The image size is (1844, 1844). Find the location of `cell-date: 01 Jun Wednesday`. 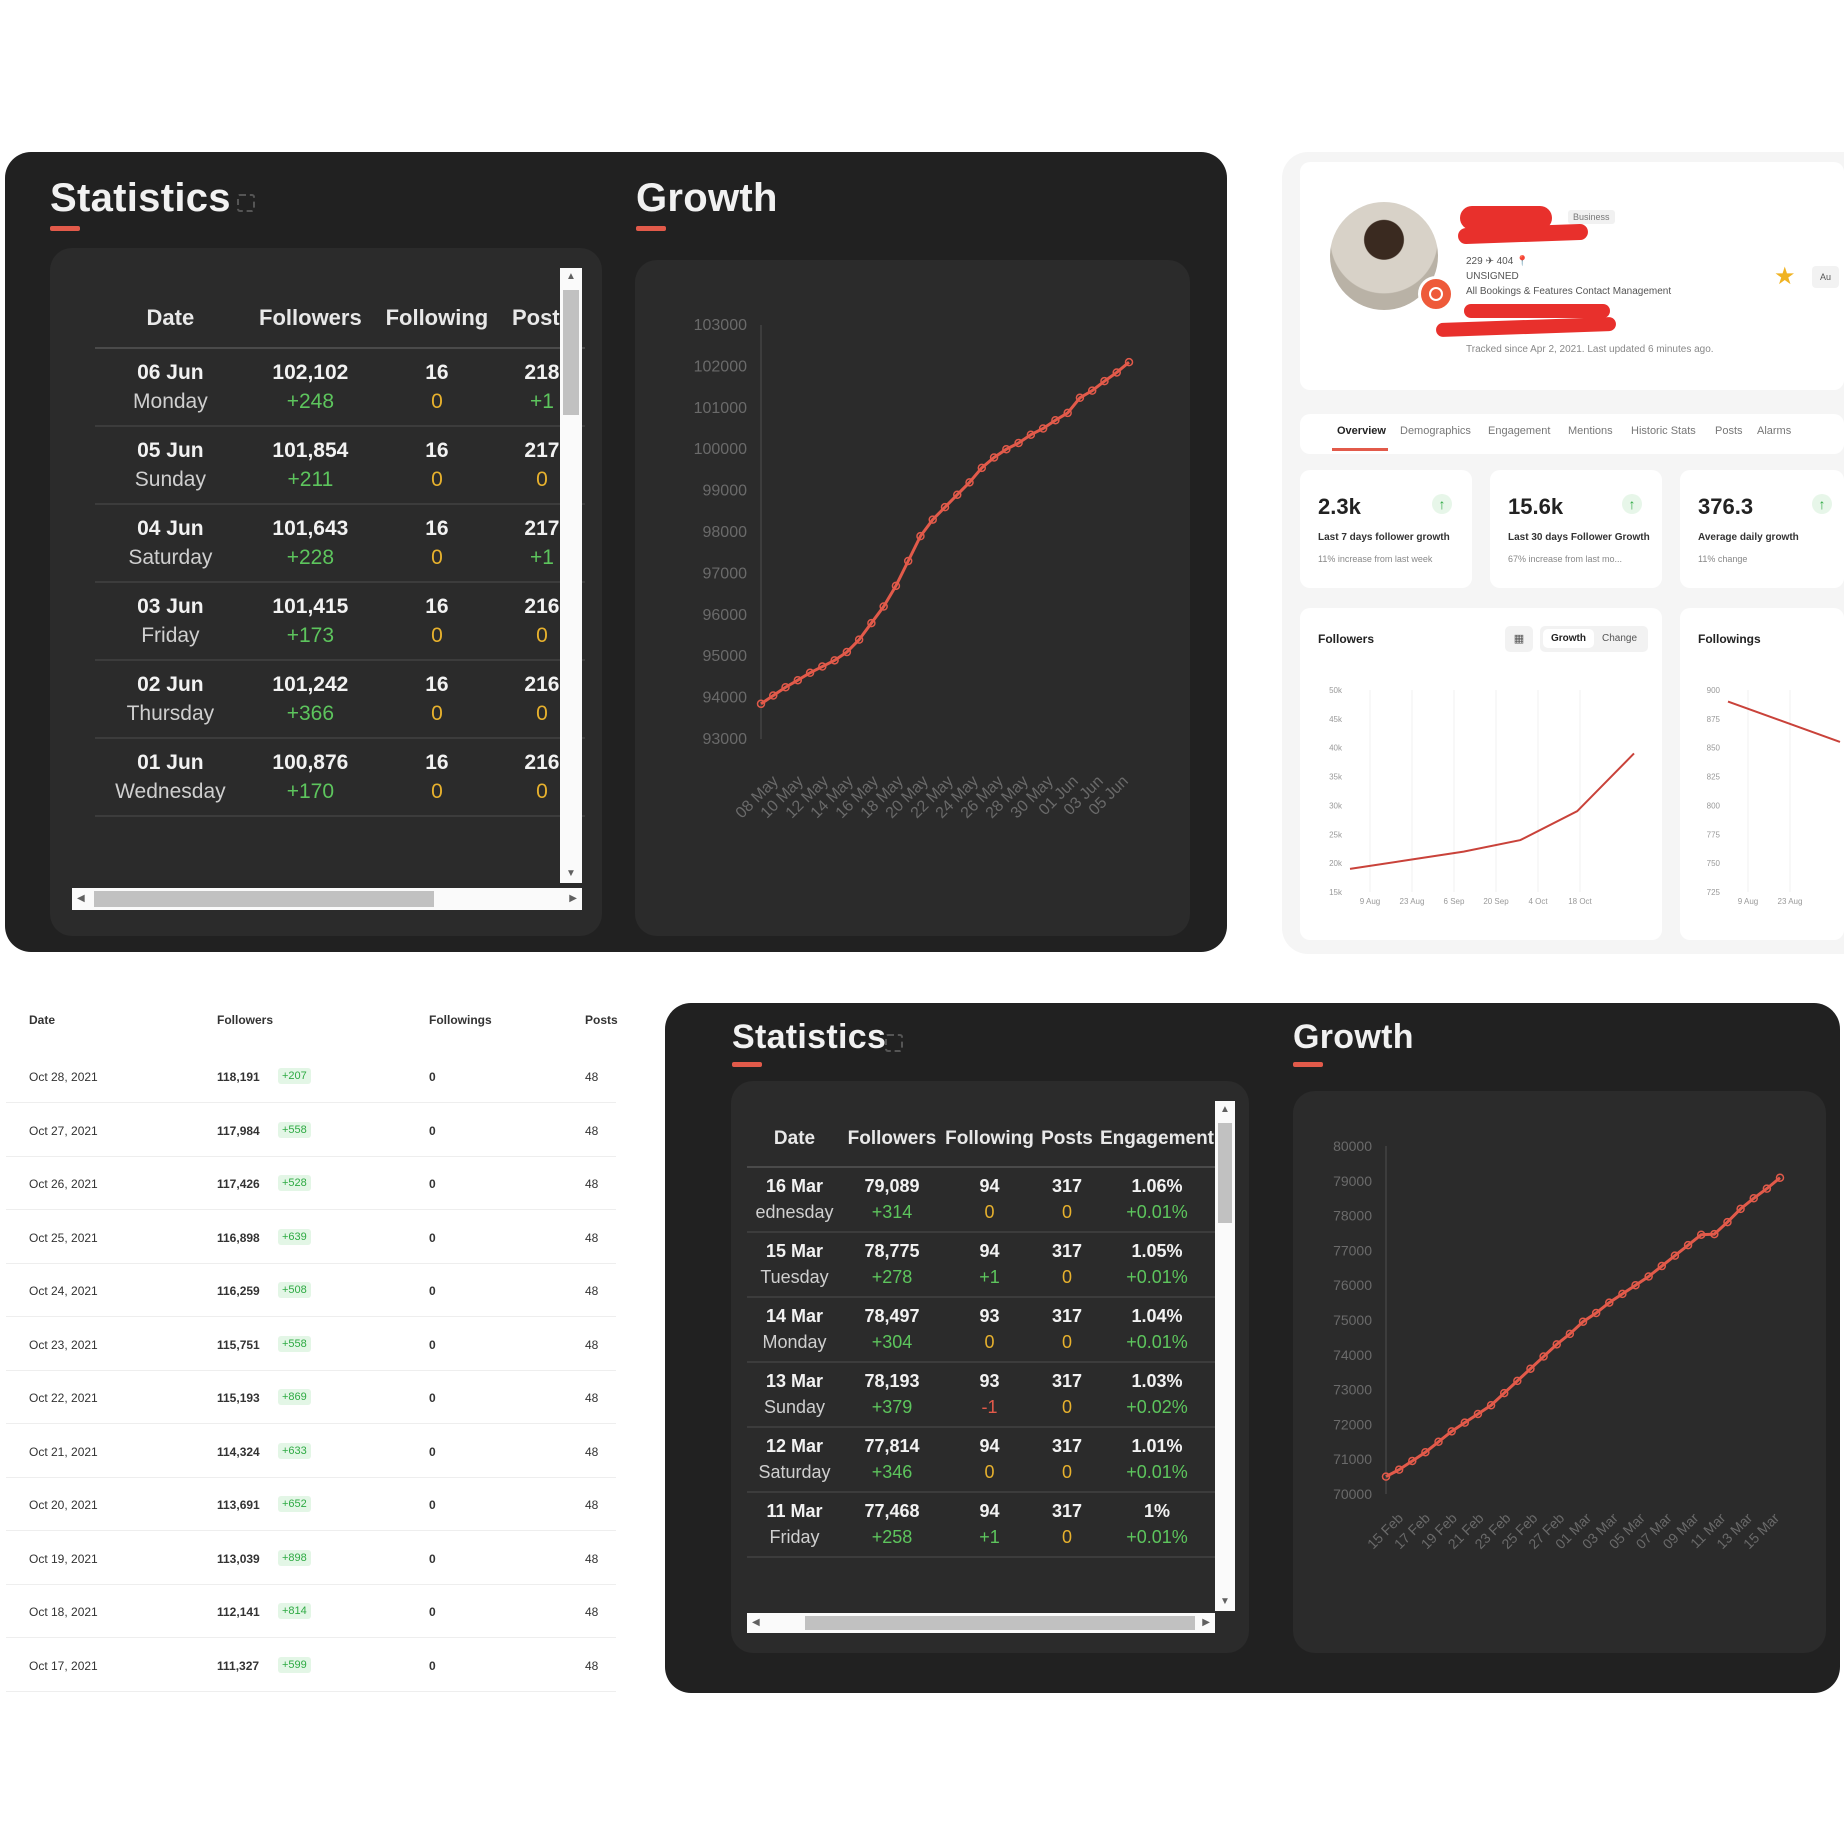

cell-date: 01 Jun Wednesday is located at coordinates (170, 777).